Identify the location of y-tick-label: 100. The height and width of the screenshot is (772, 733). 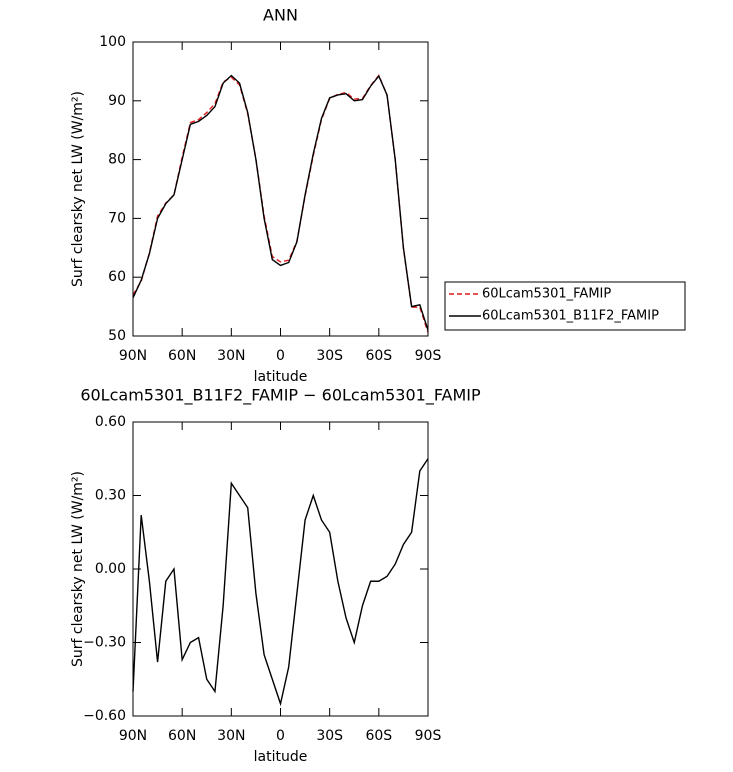
(112, 42).